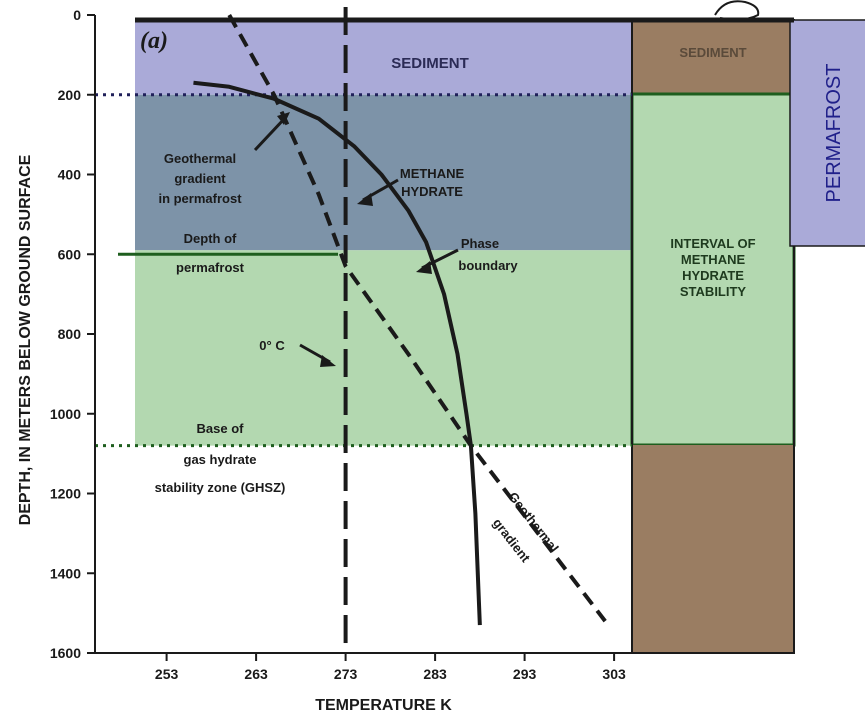  I want to click on depth-of-permafrost-label-2: permafrost, so click(210, 267).